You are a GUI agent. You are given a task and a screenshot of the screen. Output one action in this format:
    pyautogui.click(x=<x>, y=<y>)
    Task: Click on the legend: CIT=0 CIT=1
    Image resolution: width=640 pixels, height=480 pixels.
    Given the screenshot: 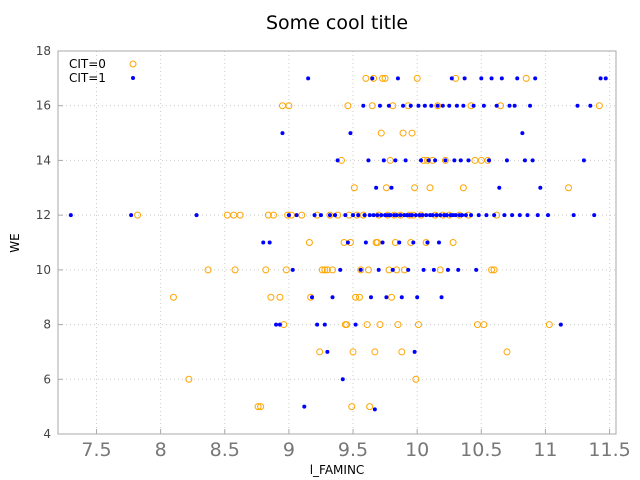 What is the action you would take?
    pyautogui.click(x=103, y=71)
    